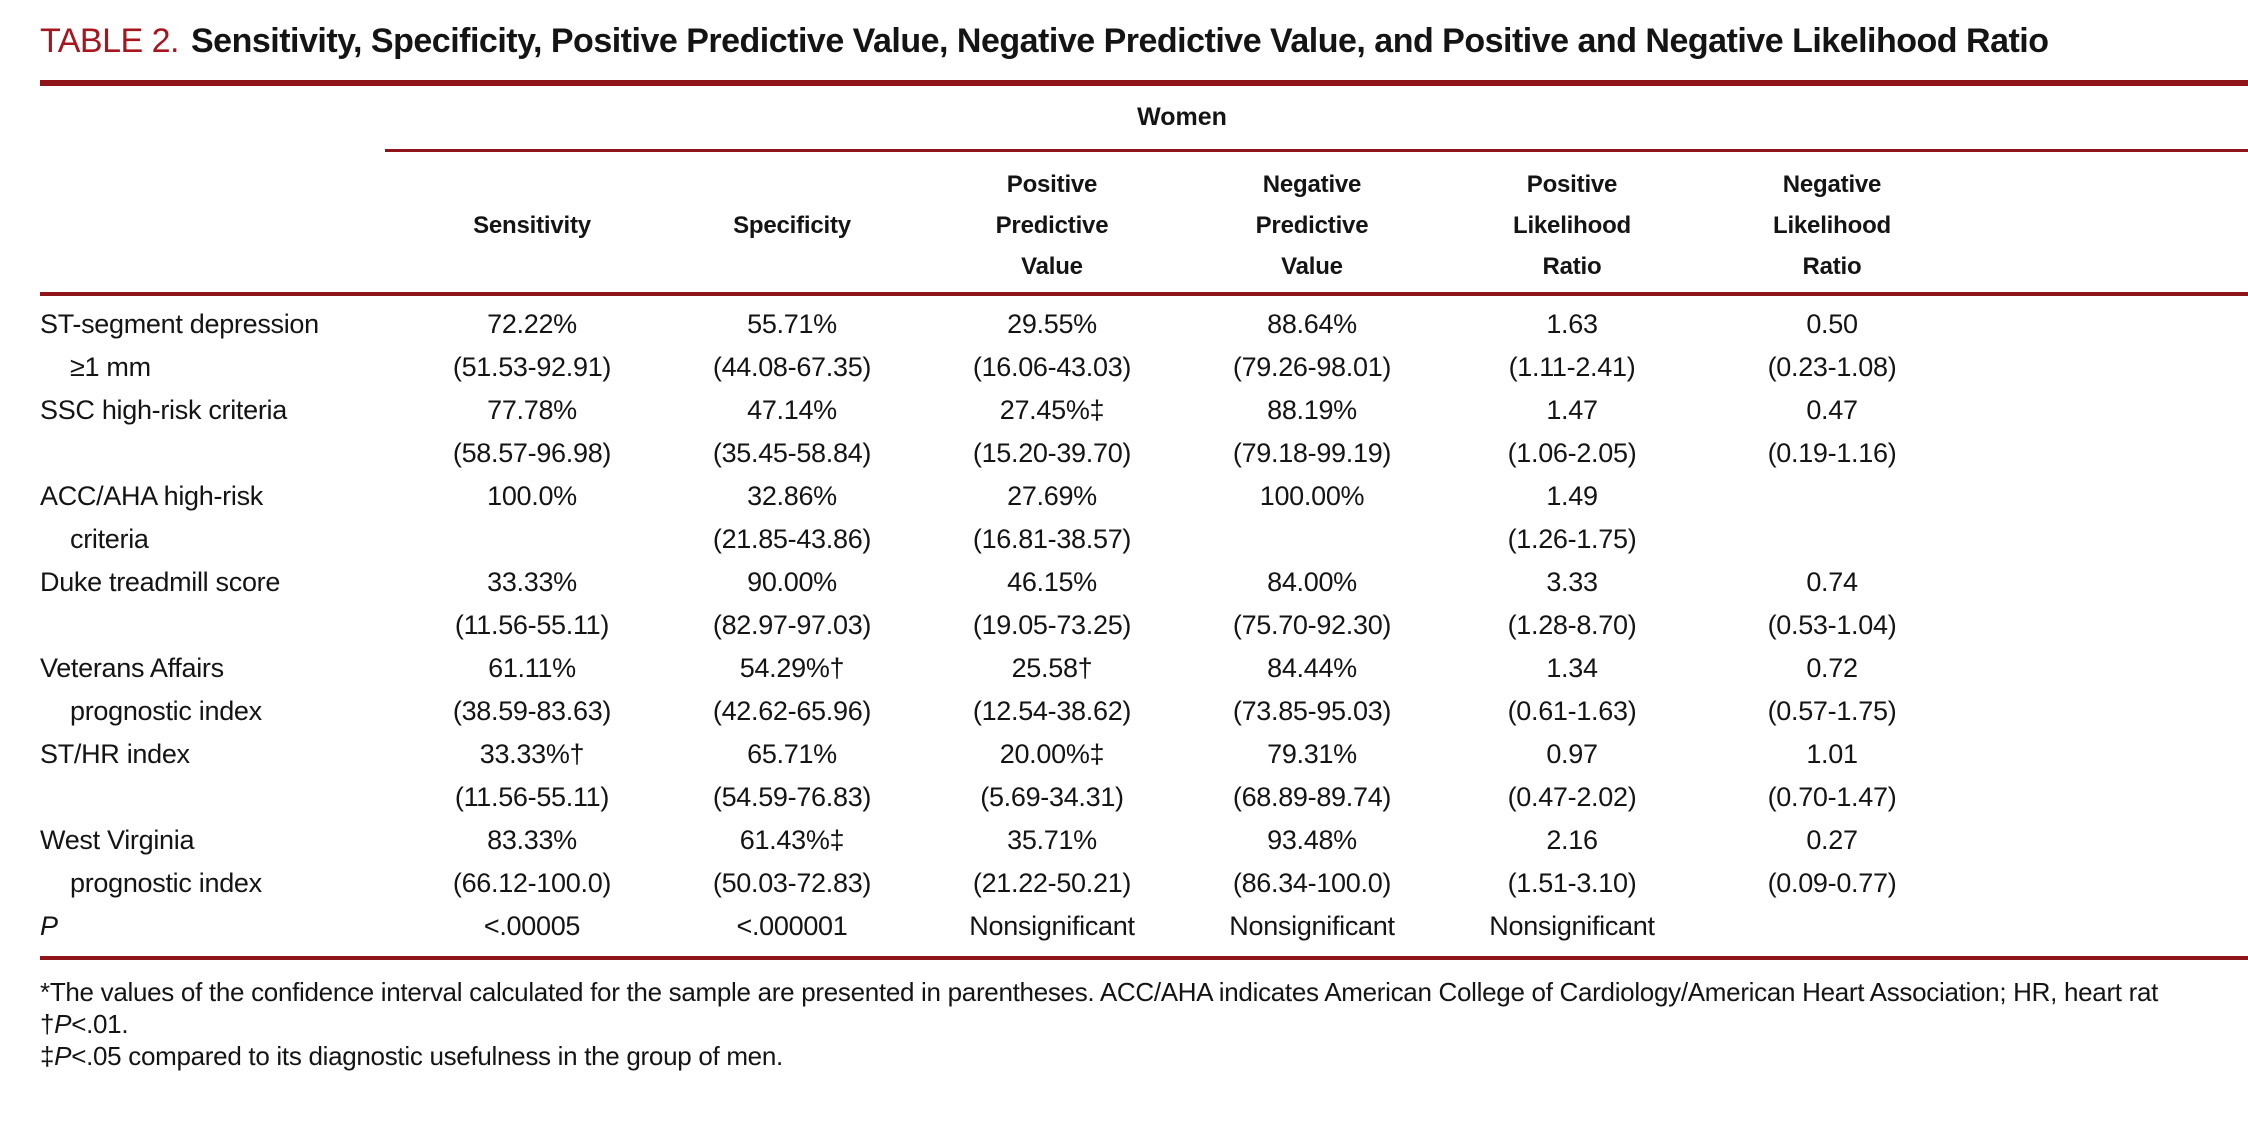  Describe the element at coordinates (1052, 797) in the screenshot. I see `cell-r5-c2: (5.69-34.31)` at that location.